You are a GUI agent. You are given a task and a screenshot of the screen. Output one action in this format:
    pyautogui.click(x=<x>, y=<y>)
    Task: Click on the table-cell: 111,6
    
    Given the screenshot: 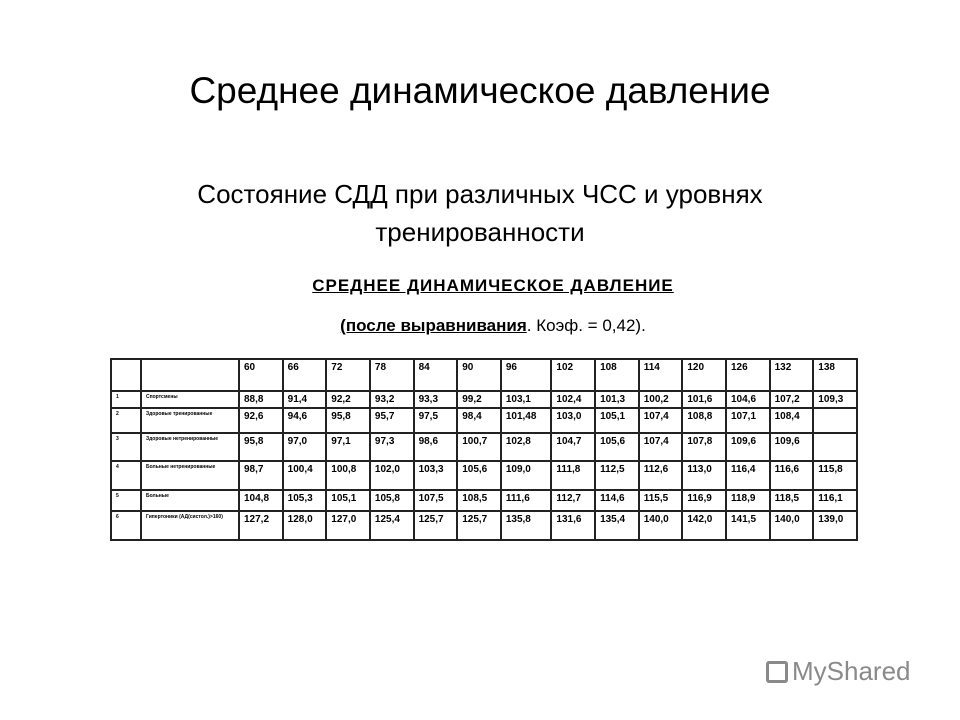 What is the action you would take?
    pyautogui.click(x=526, y=500)
    